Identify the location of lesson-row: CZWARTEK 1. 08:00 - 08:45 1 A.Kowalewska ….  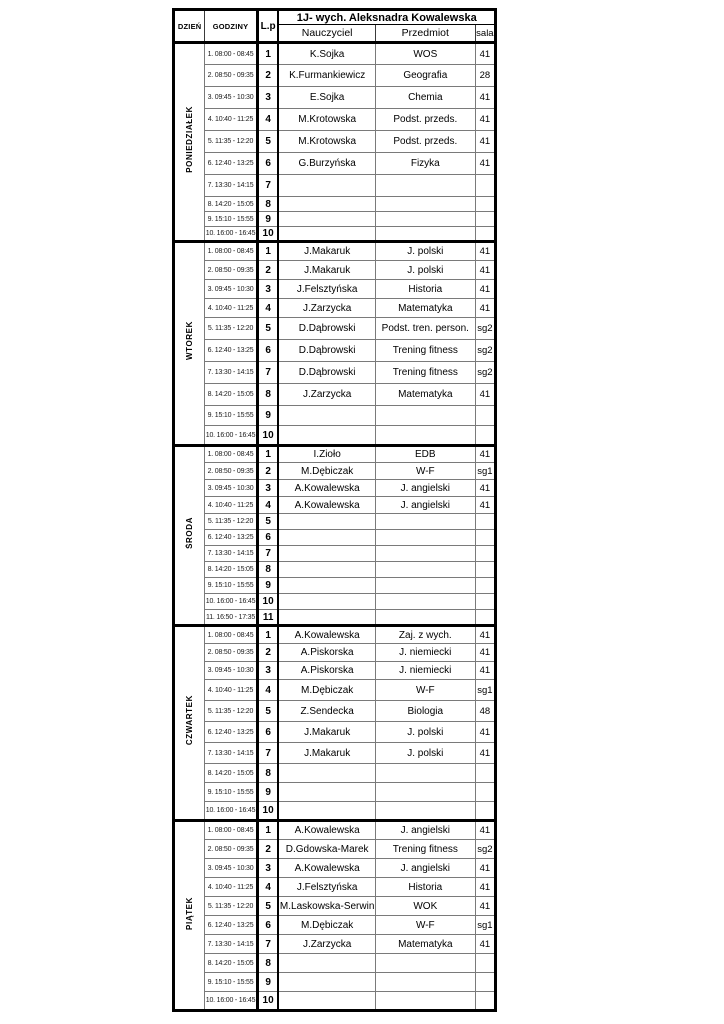
(334, 722).